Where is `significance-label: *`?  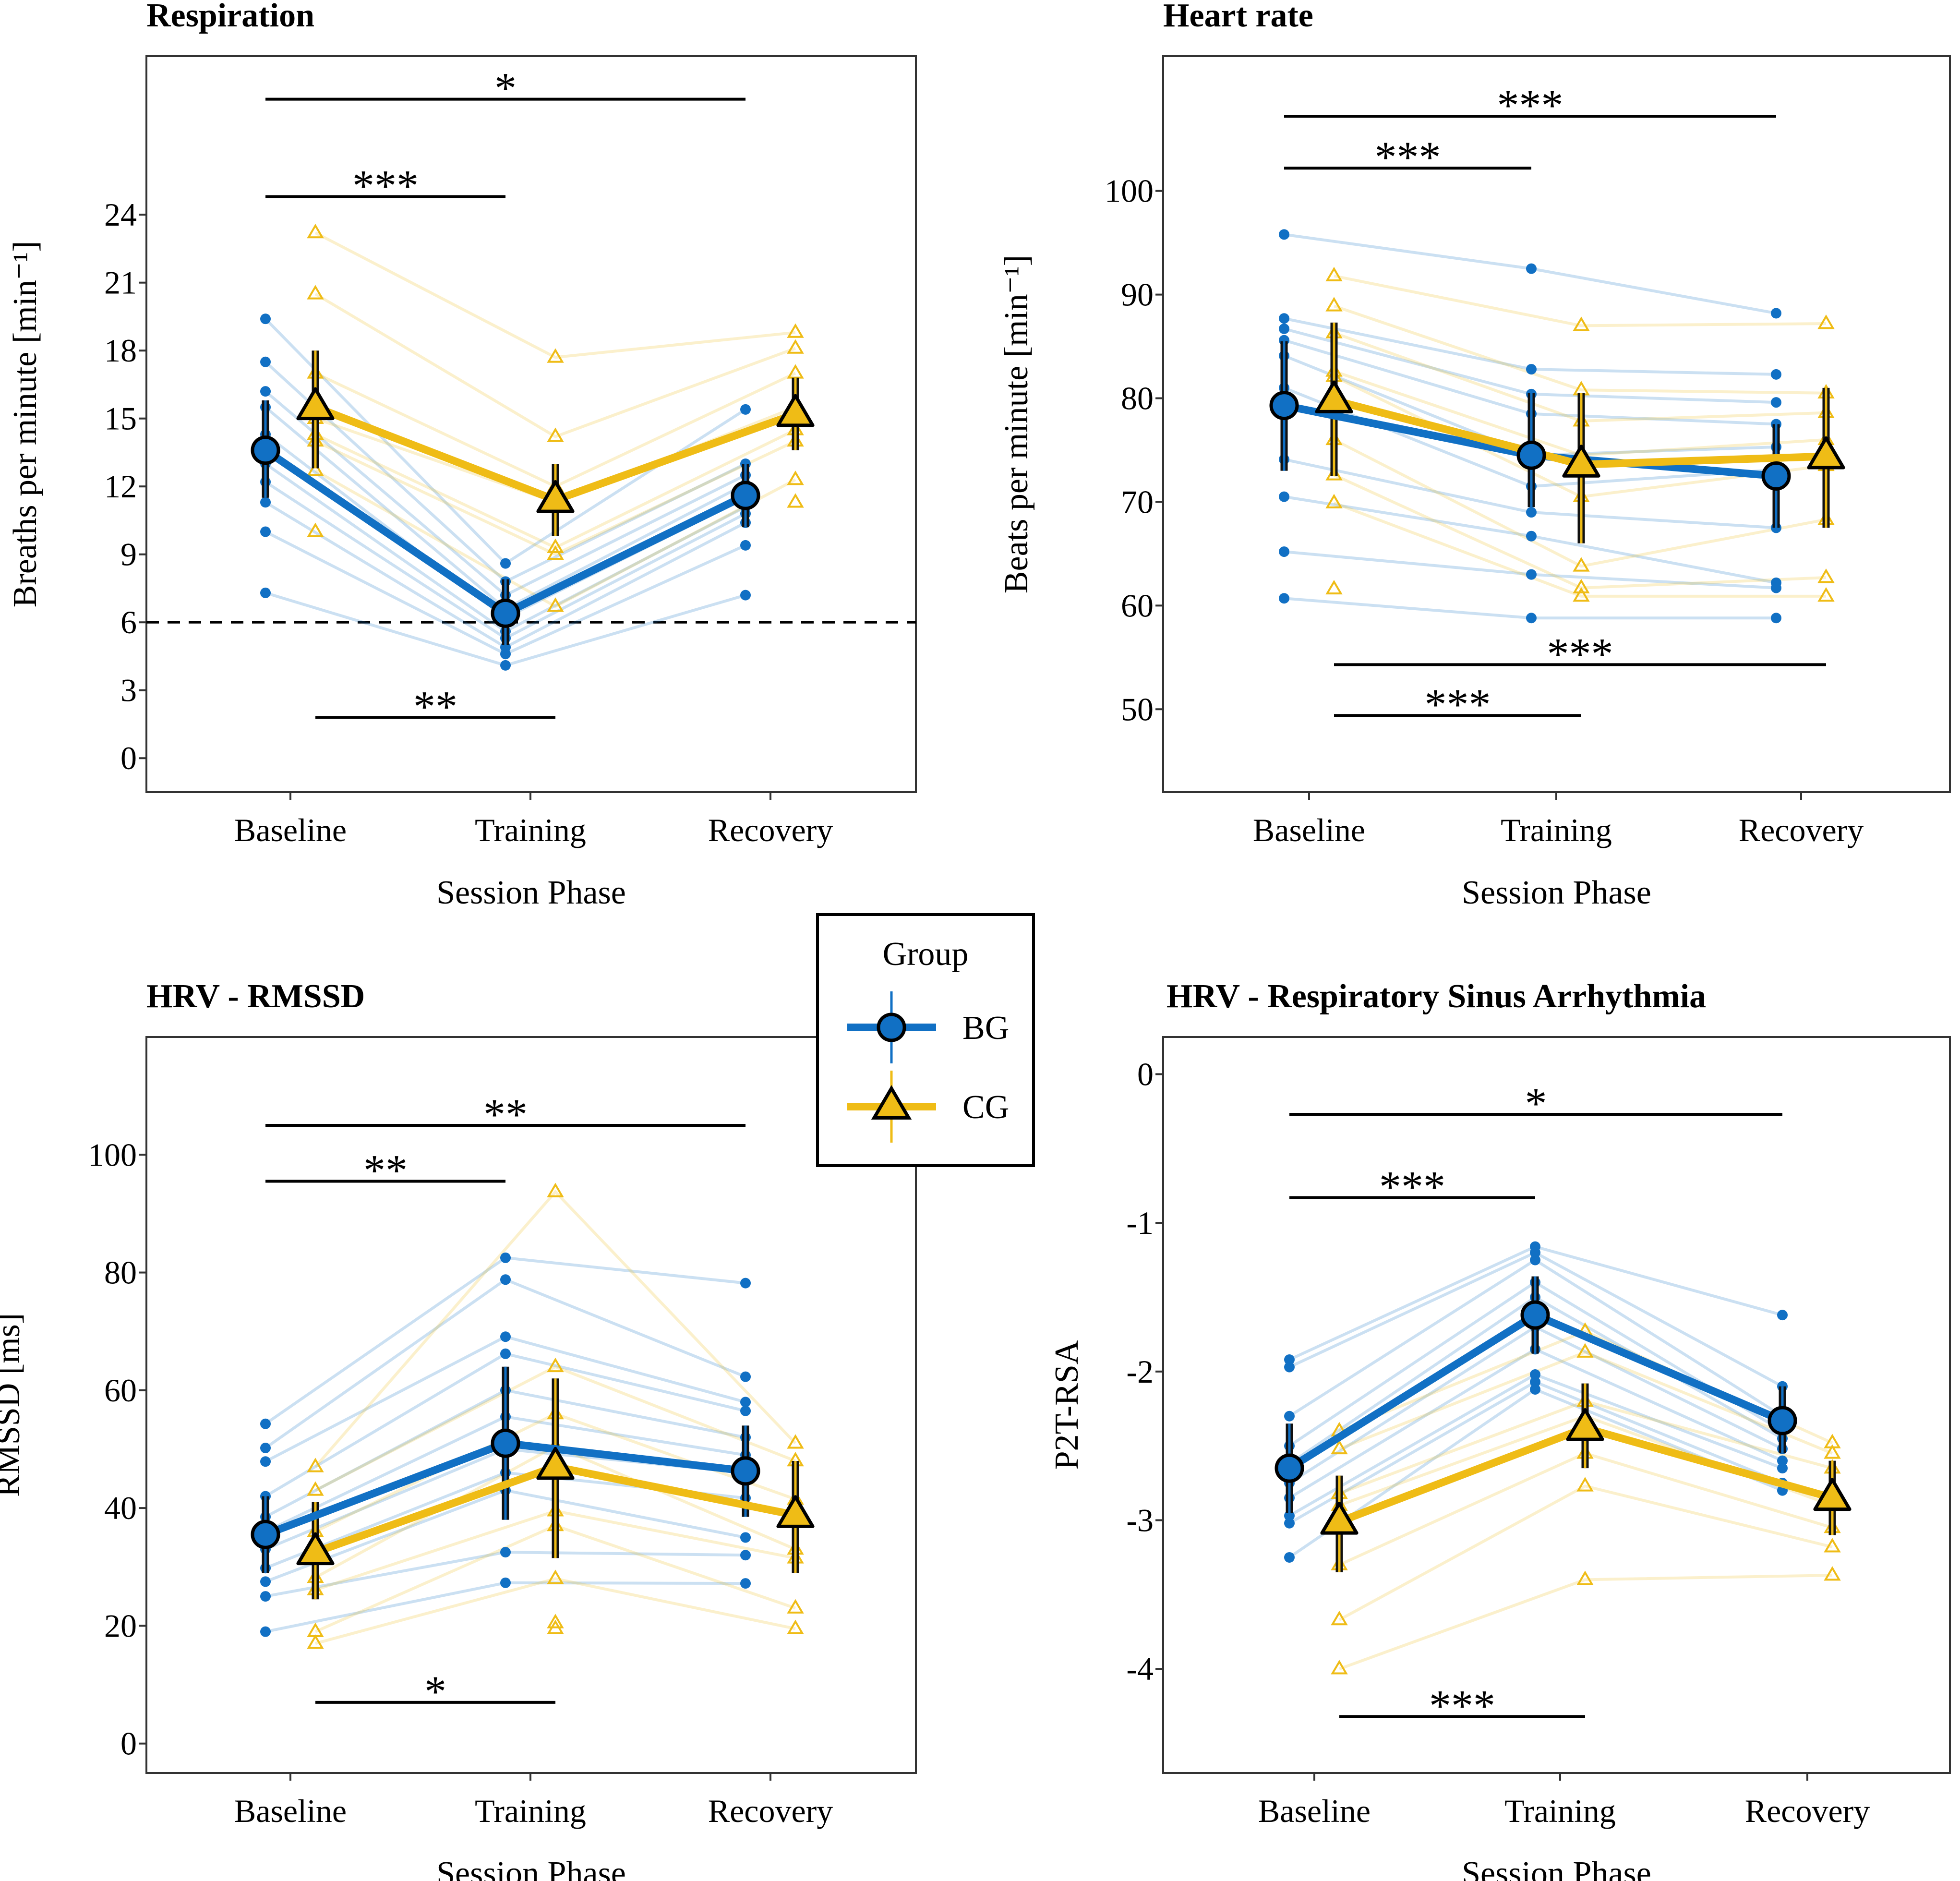
significance-label: * is located at coordinates (506, 88).